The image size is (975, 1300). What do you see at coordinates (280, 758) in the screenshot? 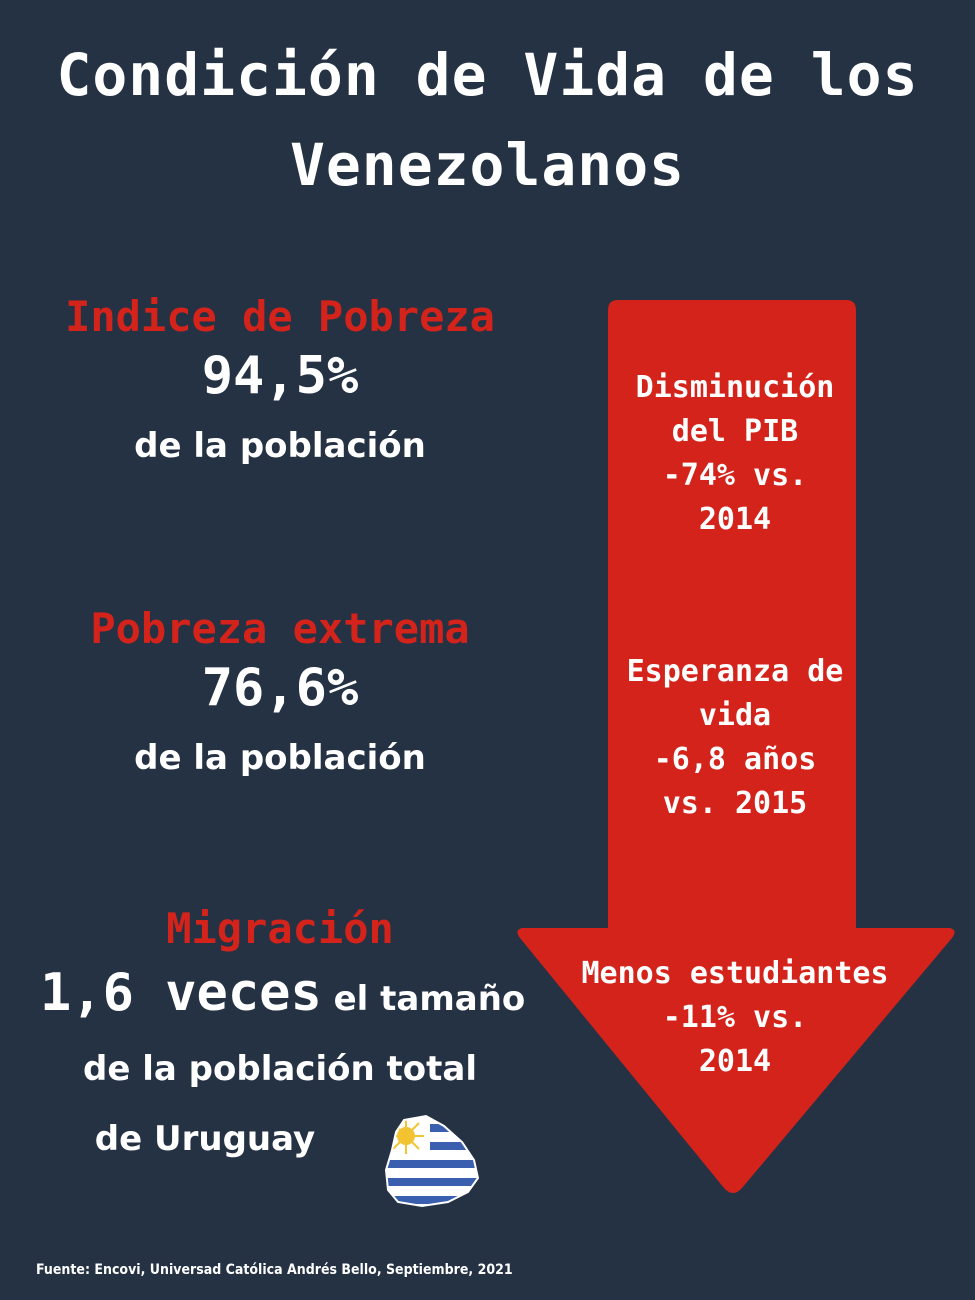
I see `extreme-sub: de la población` at bounding box center [280, 758].